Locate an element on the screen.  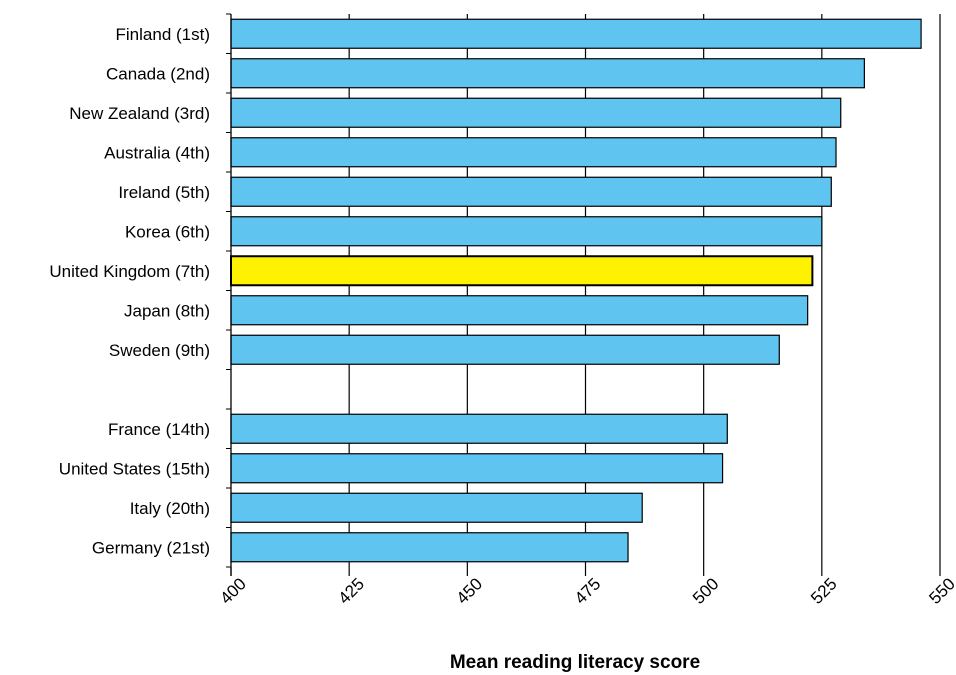
x-tick-label: 500 is located at coordinates (705, 590).